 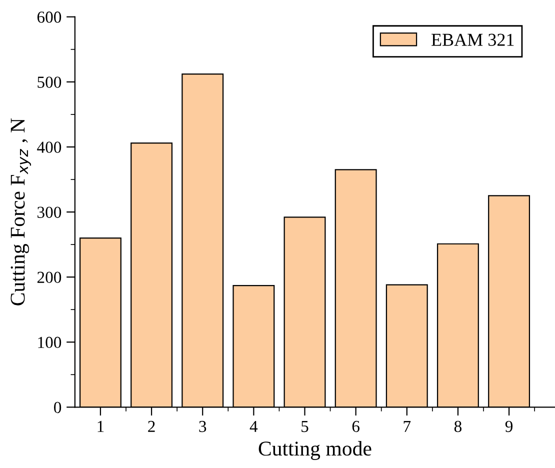 I want to click on y-tick-label: 200, so click(x=49, y=278).